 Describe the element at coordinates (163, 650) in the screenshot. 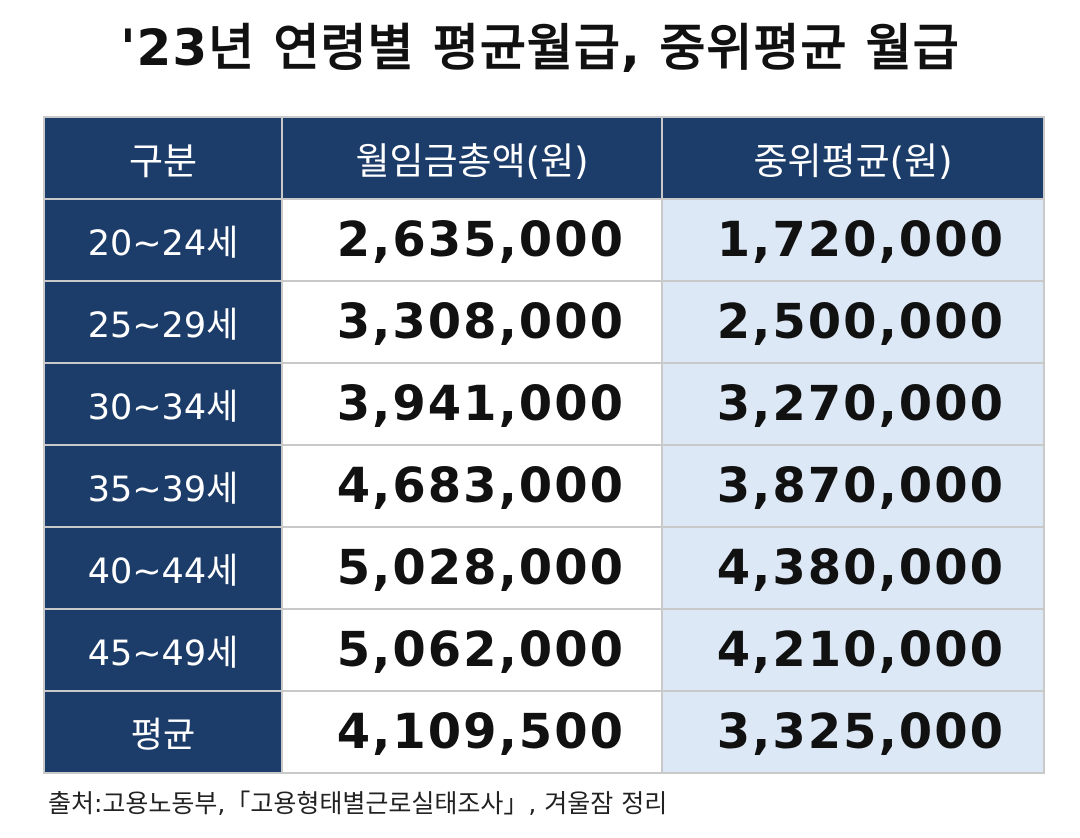

I see `row-category: 45~49세` at that location.